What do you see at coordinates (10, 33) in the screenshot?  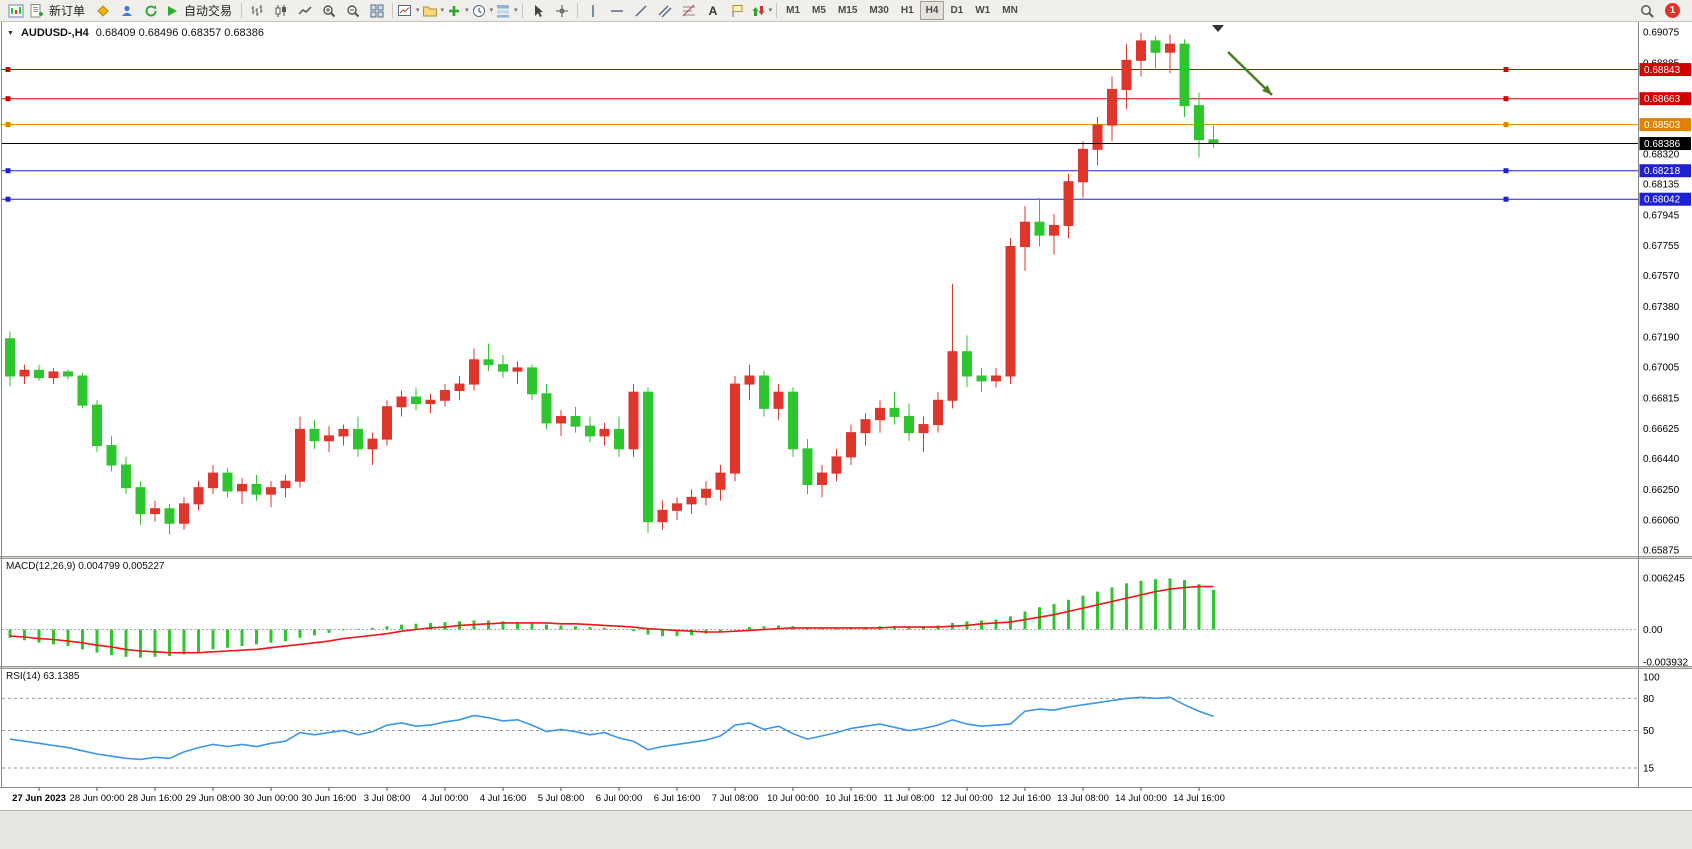 I see `collapse-icon: ▼` at bounding box center [10, 33].